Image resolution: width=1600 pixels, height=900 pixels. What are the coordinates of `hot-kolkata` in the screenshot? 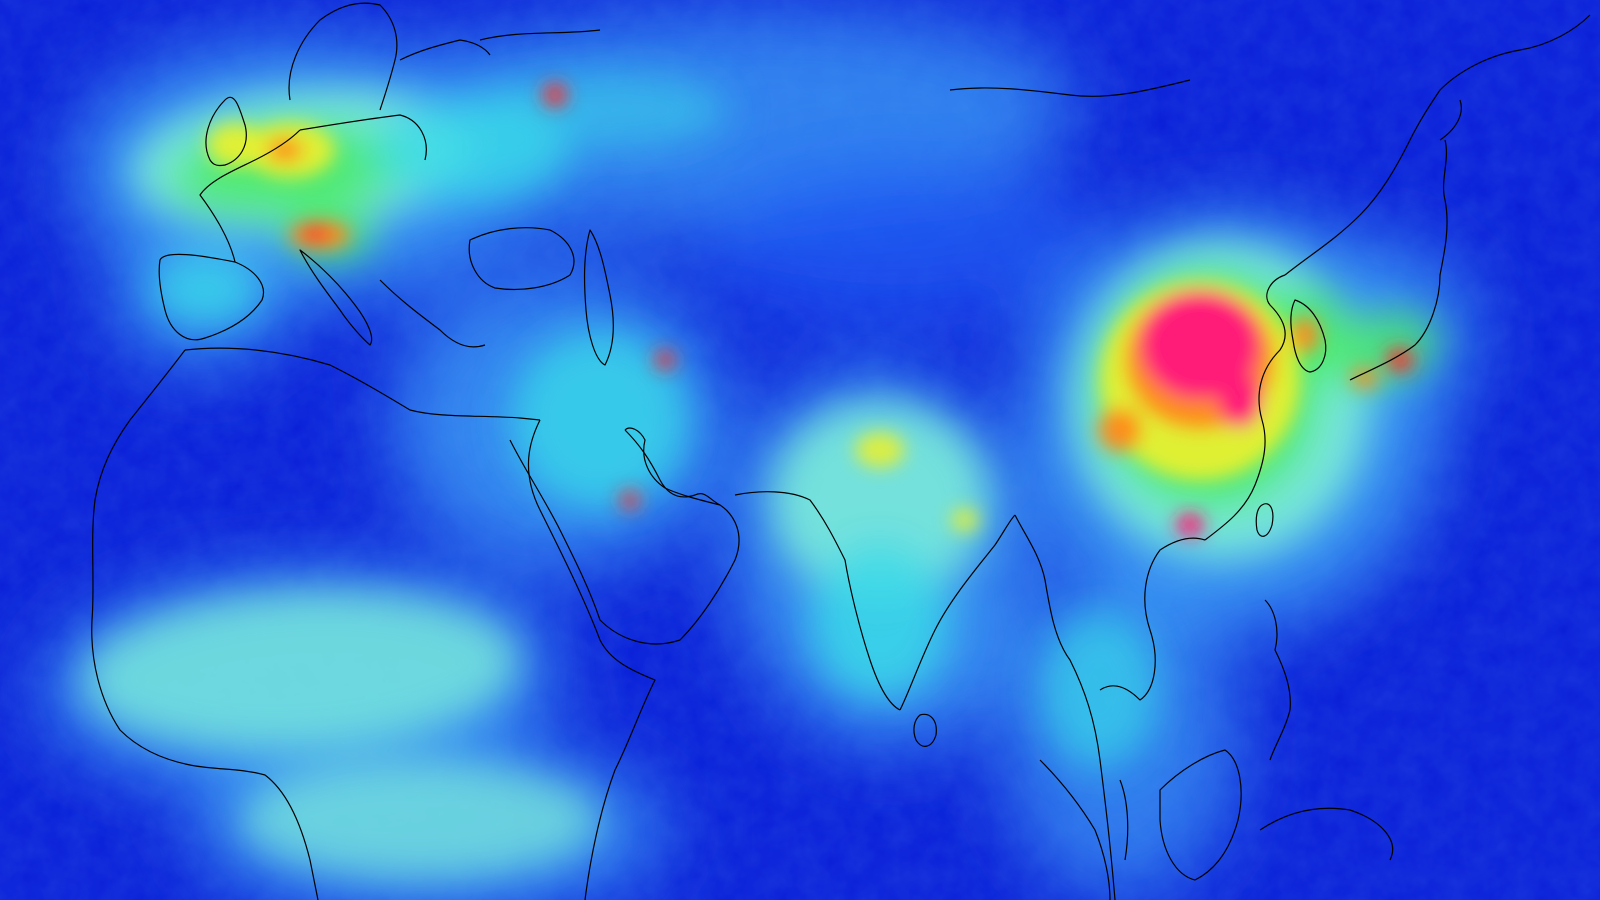 It's located at (965, 520).